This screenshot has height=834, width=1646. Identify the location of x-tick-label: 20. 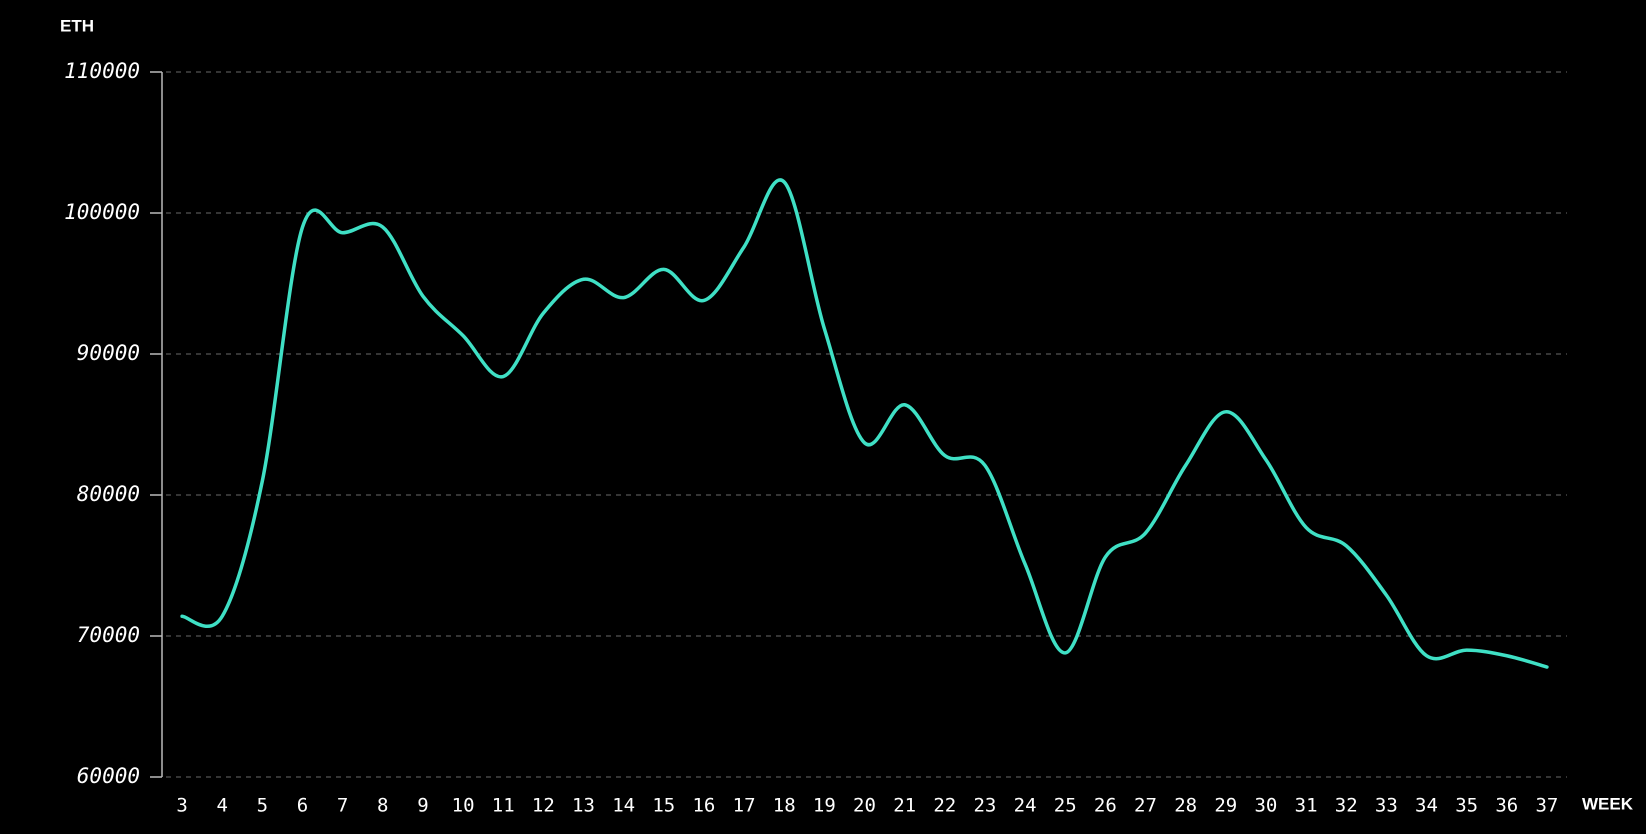
(864, 806).